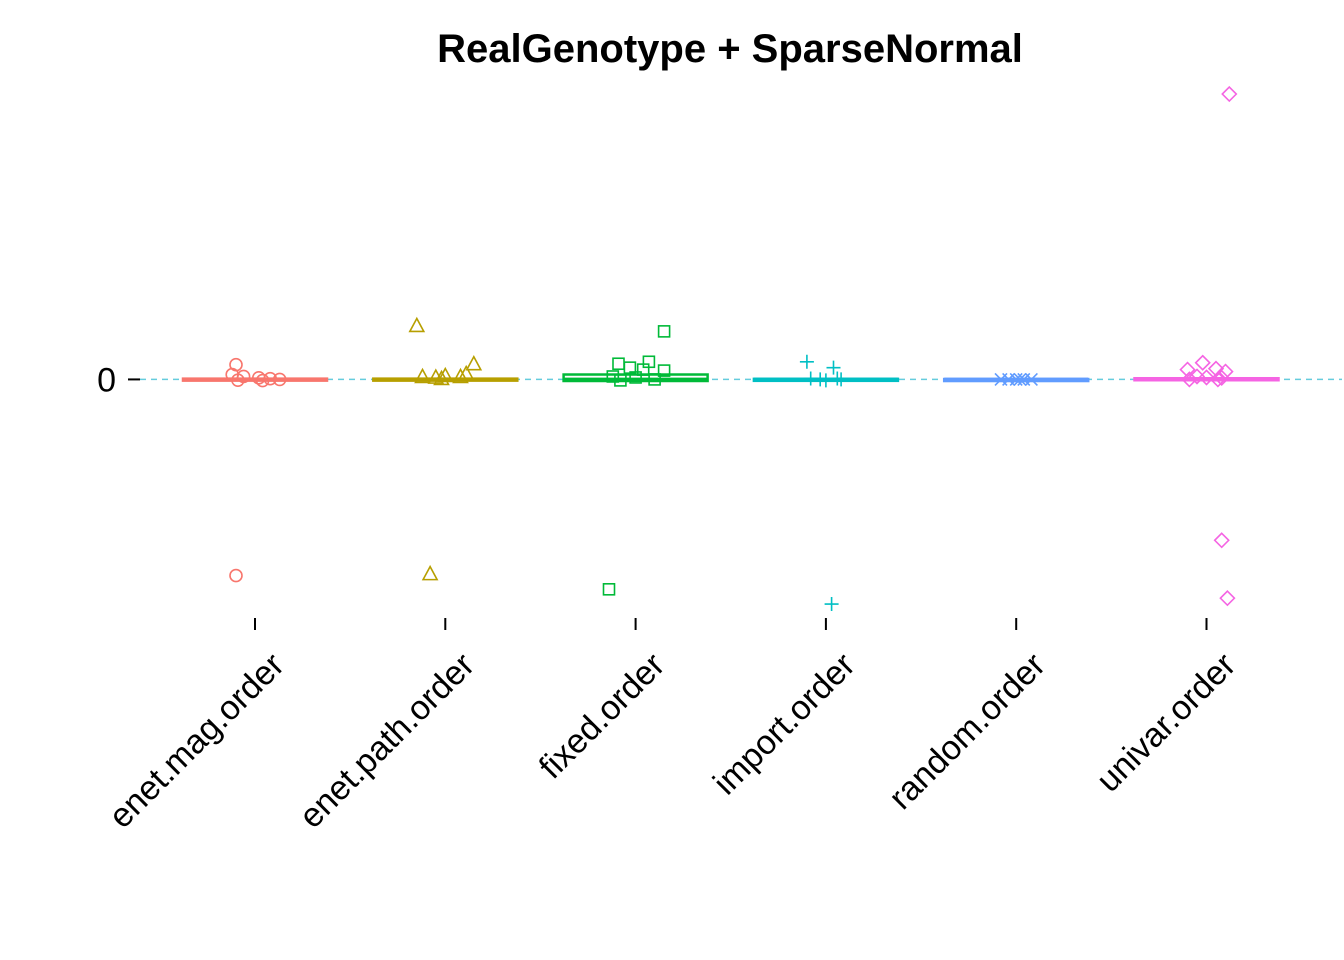  I want to click on series-enet-mag-order, so click(255, 470).